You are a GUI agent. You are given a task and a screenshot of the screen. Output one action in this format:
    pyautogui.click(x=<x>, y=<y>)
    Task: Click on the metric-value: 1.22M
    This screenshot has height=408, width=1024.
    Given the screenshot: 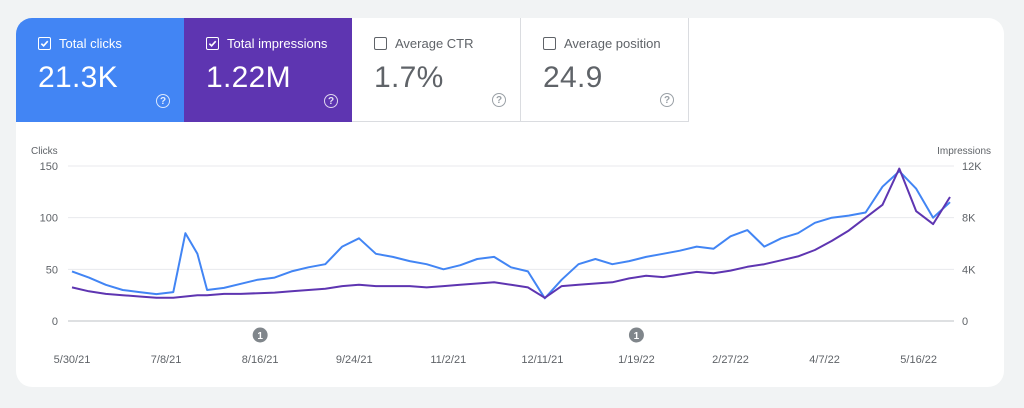 What is the action you would take?
    pyautogui.click(x=248, y=77)
    